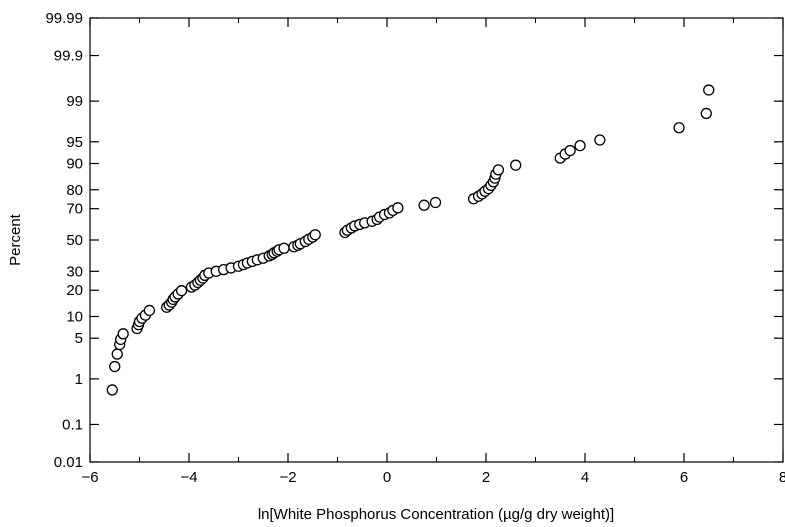  What do you see at coordinates (74, 209) in the screenshot?
I see `y-tick-label: 70` at bounding box center [74, 209].